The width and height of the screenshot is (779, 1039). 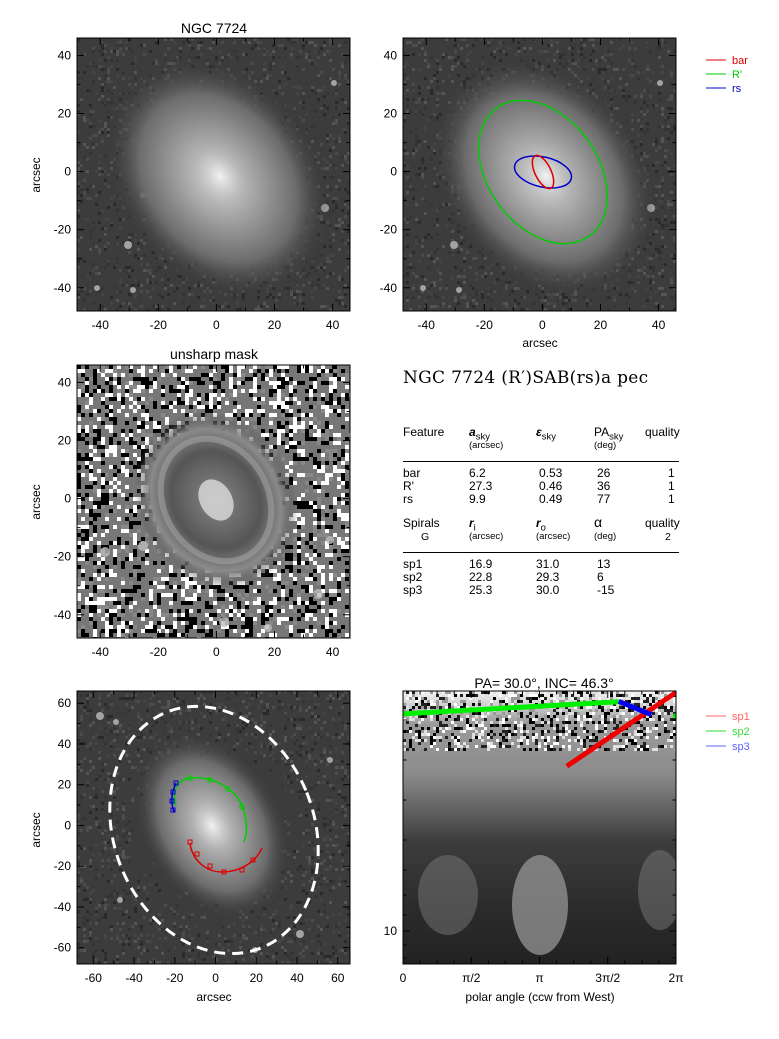 What do you see at coordinates (604, 473) in the screenshot?
I see `bar-row-pa: 26` at bounding box center [604, 473].